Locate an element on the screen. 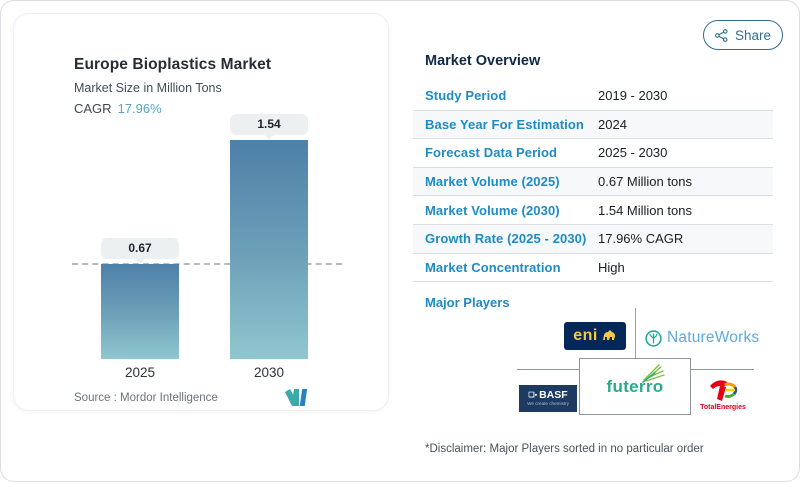 This screenshot has width=800, height=482. futerro-leaf-icon is located at coordinates (654, 373).